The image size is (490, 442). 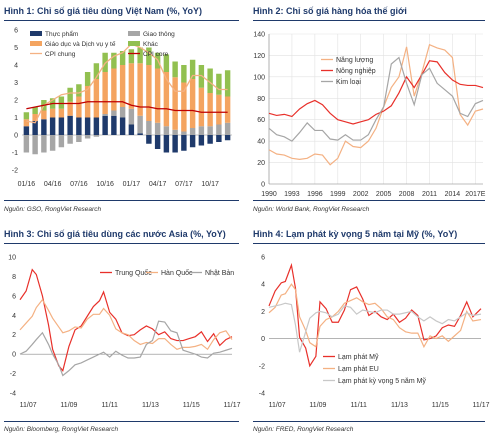 I want to click on y-tick-label: -1, so click(x=15, y=153).